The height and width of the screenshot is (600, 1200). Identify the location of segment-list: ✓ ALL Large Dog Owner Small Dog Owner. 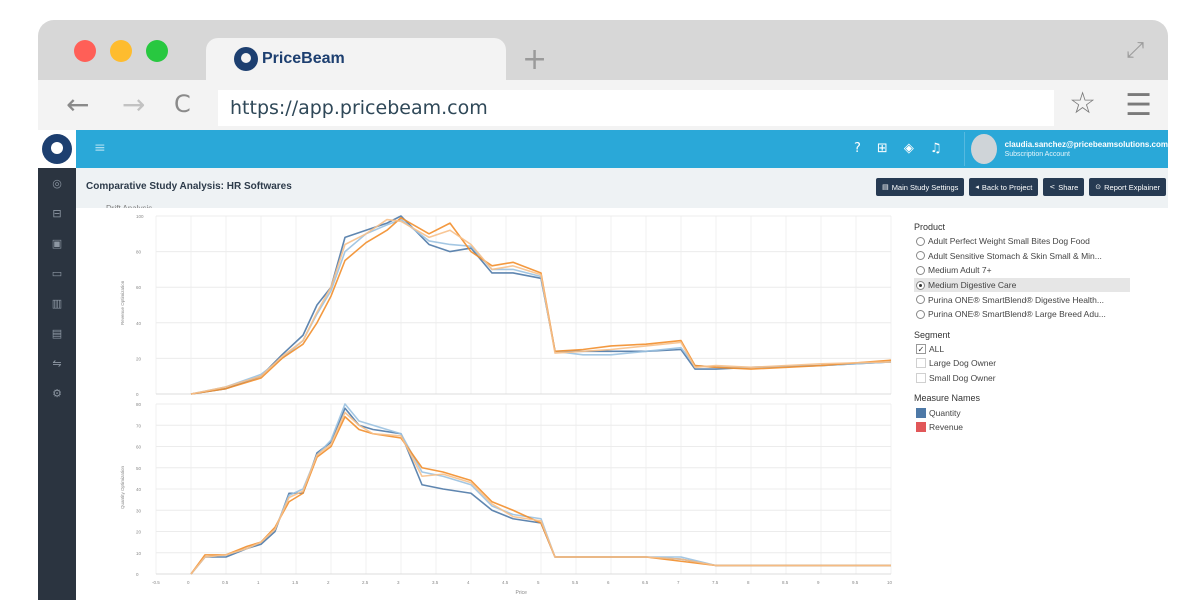
(1024, 364).